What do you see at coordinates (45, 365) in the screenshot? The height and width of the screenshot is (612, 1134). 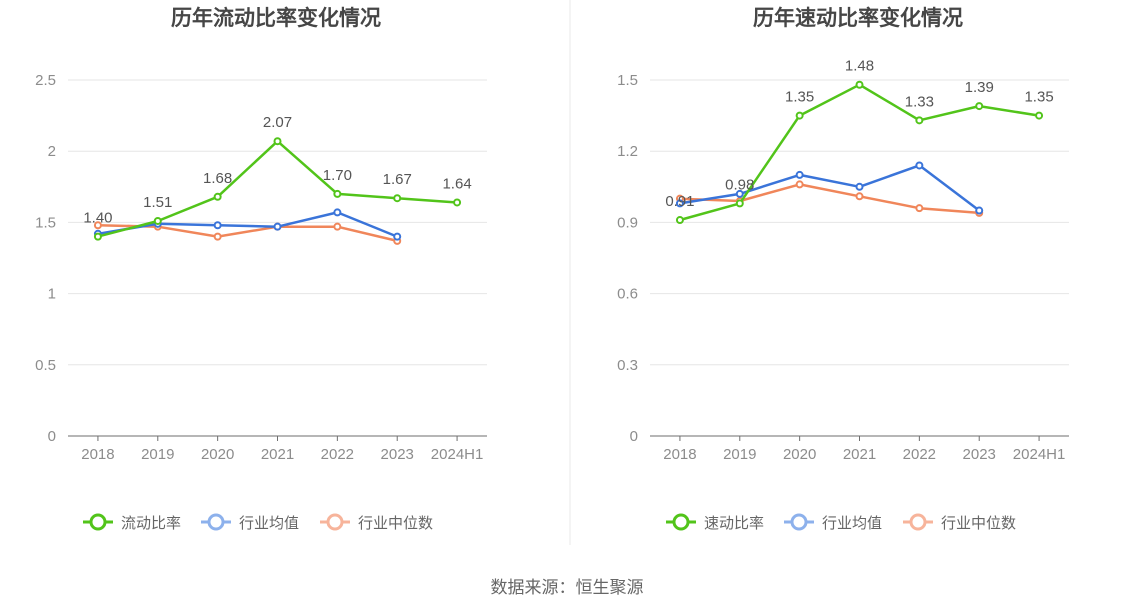 I see `y-tick-label: 0.5` at bounding box center [45, 365].